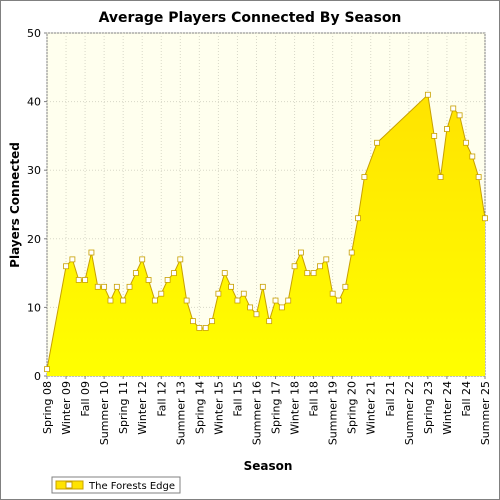 The height and width of the screenshot is (500, 500). What do you see at coordinates (47, 407) in the screenshot?
I see `x-tick-label: Spring 08` at bounding box center [47, 407].